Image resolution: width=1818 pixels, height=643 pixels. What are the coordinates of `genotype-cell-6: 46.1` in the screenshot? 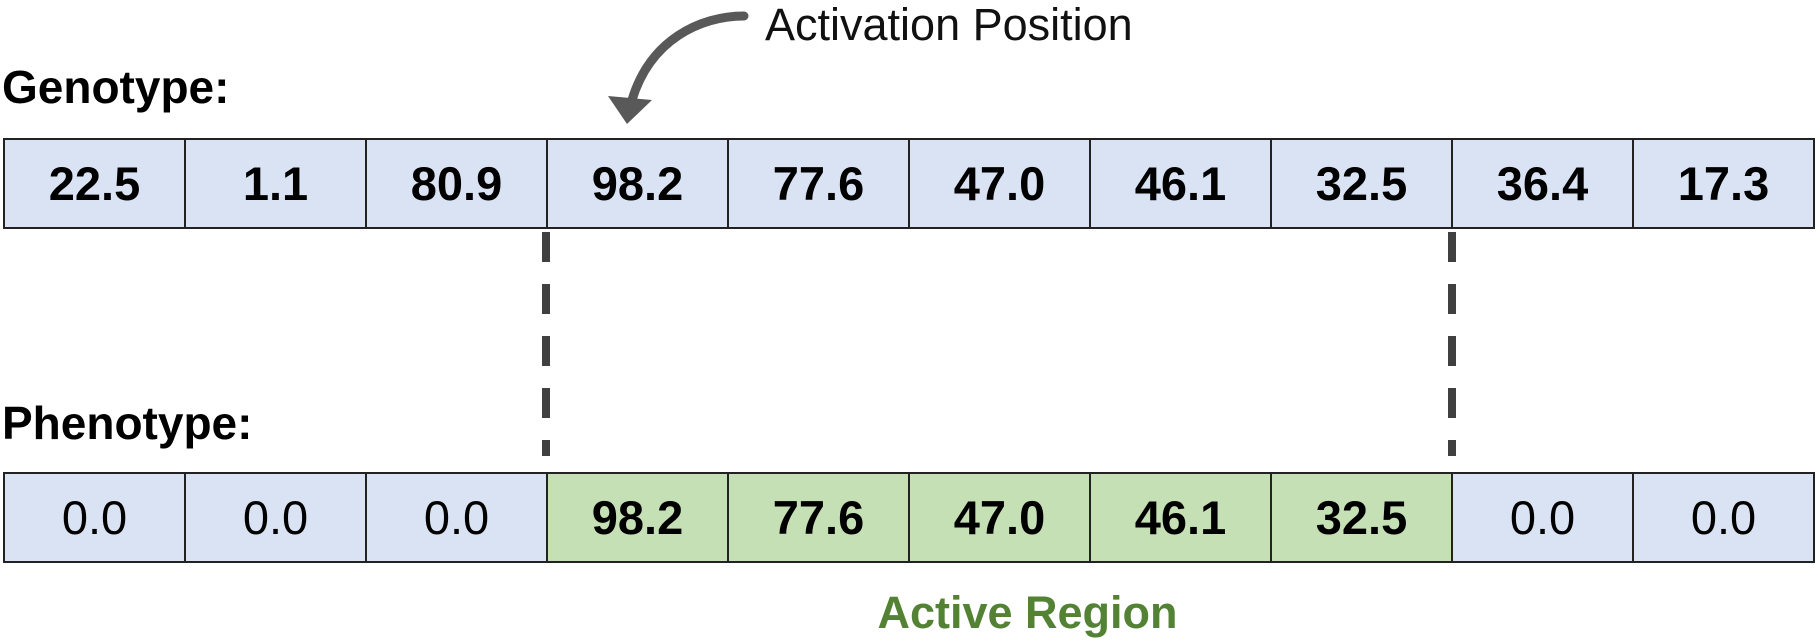 It's located at (1181, 183).